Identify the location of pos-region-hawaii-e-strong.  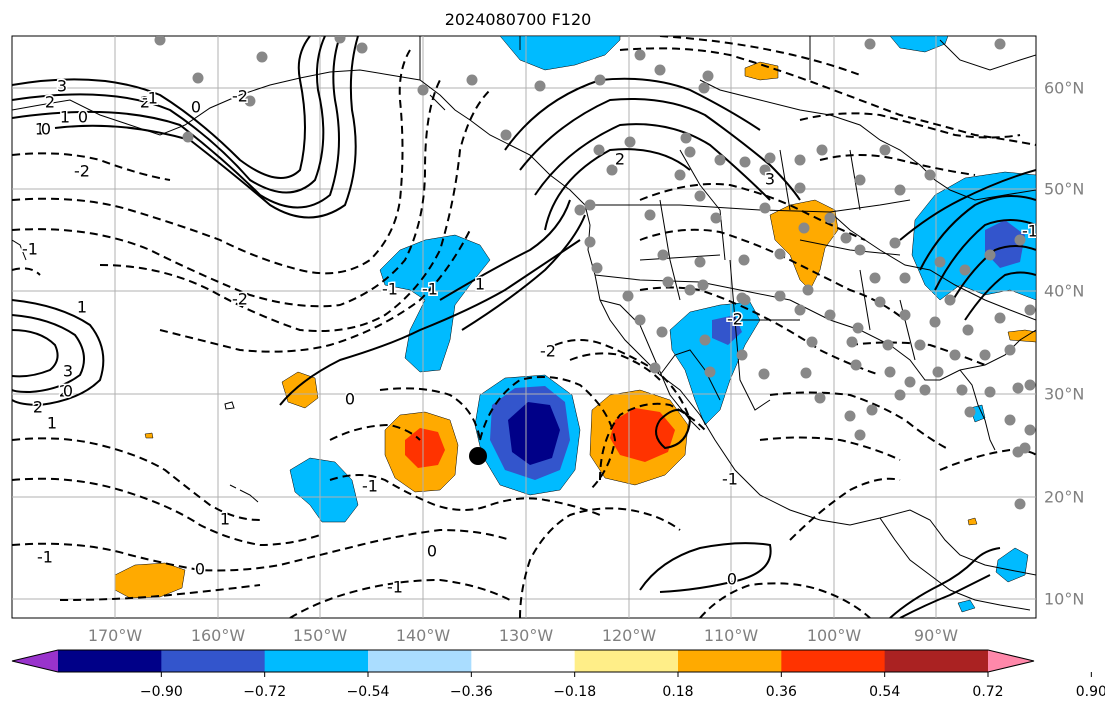
(425, 448).